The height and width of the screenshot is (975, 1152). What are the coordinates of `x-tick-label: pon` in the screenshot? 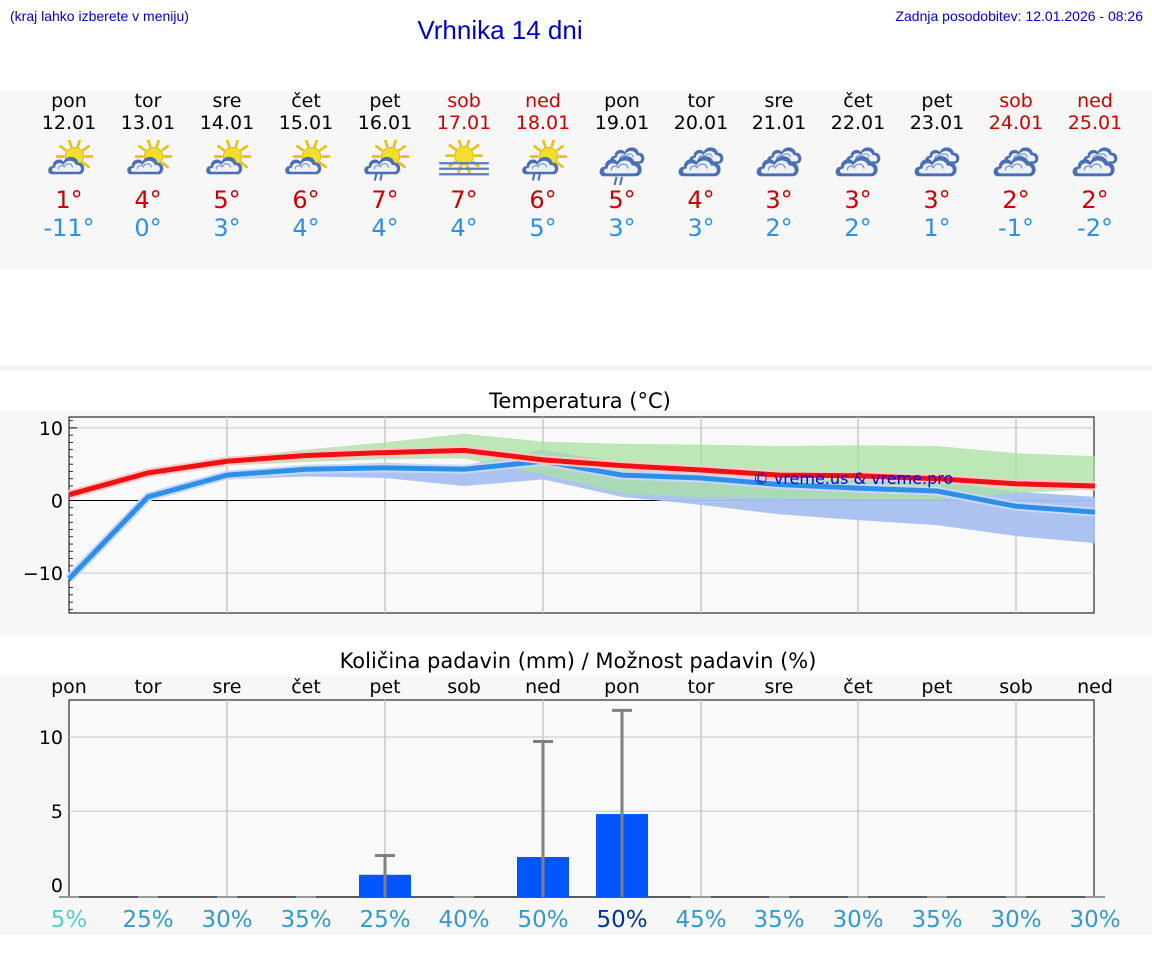 It's located at (622, 687).